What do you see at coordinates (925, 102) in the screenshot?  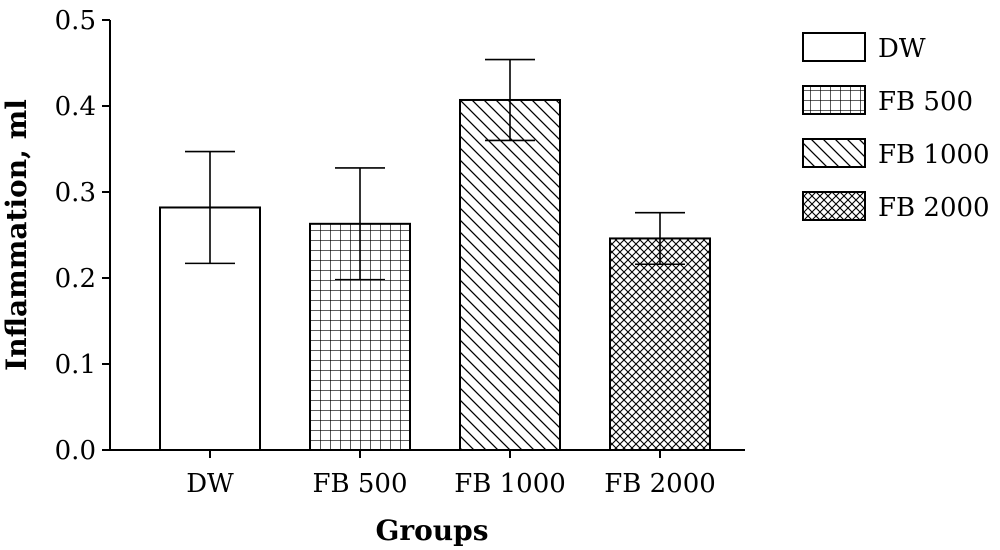 I see `legend-label: FB 500` at bounding box center [925, 102].